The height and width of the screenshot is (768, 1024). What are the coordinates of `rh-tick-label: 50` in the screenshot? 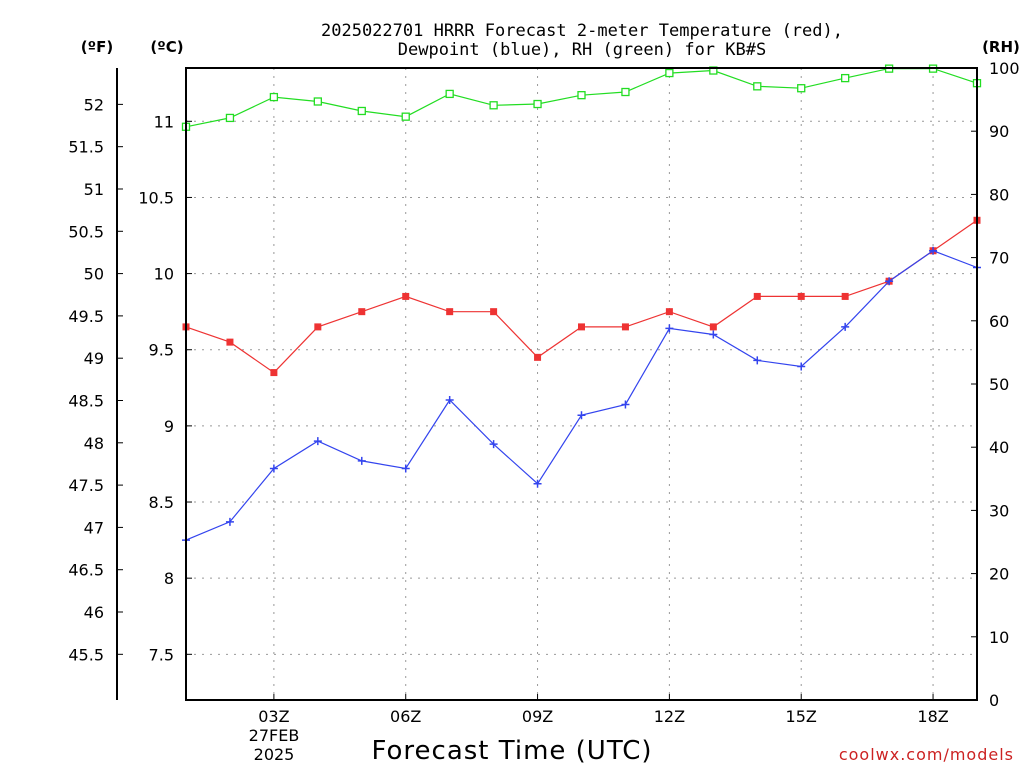 It's located at (999, 384).